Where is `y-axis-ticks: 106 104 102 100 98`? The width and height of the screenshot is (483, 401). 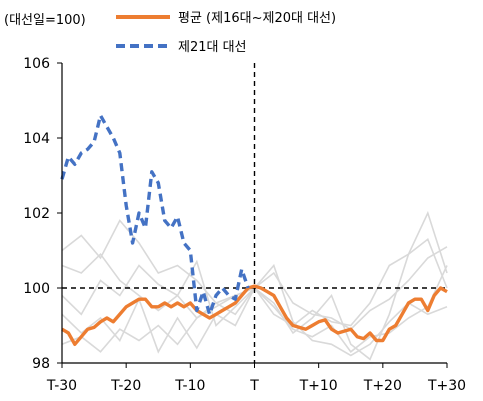
y-axis-ticks: 106 104 102 100 98 is located at coordinates (42, 214).